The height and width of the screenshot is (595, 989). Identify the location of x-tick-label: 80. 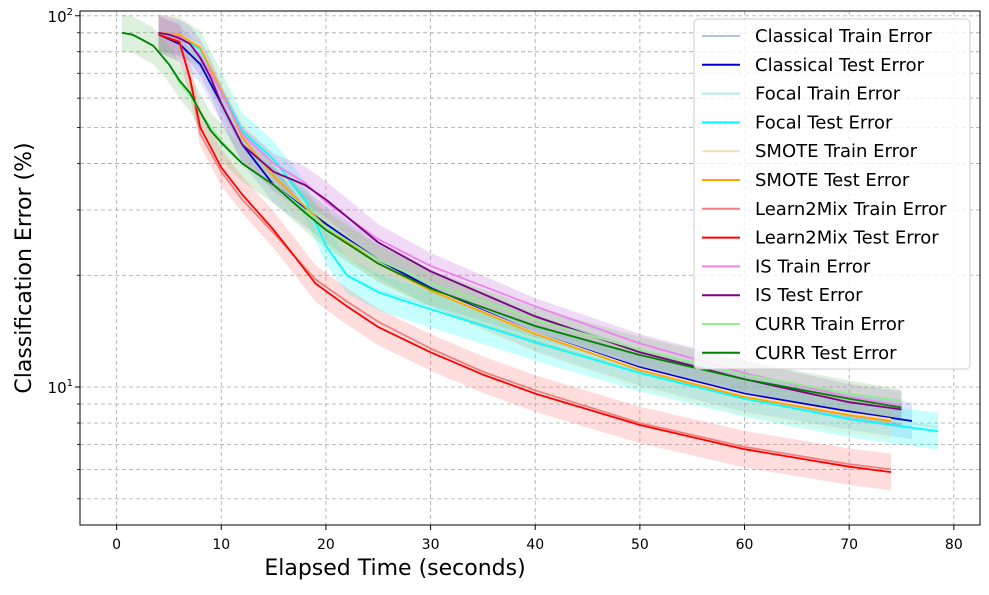
(954, 545).